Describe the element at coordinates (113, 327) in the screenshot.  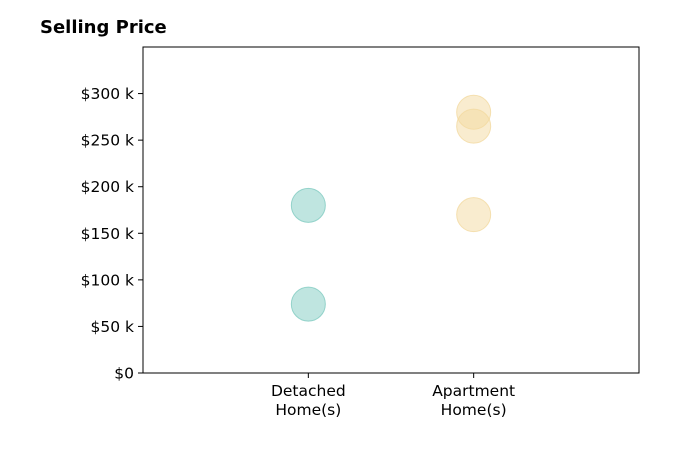
I see `y-tick-label: $50 k` at that location.